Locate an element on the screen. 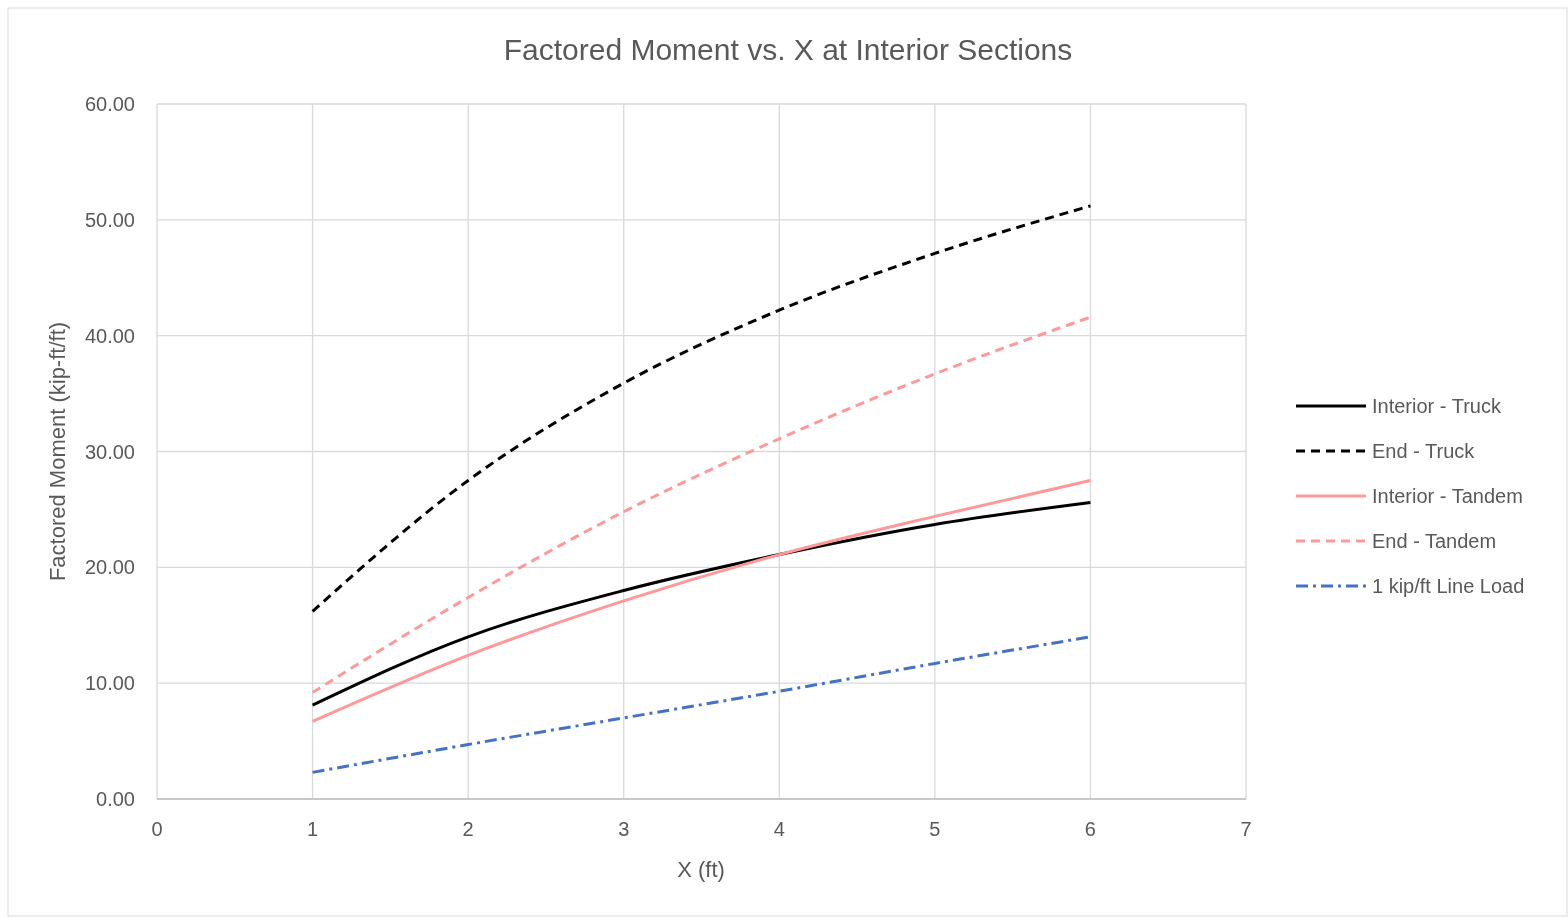 The width and height of the screenshot is (1568, 917). x-tick-label: 3 is located at coordinates (624, 829).